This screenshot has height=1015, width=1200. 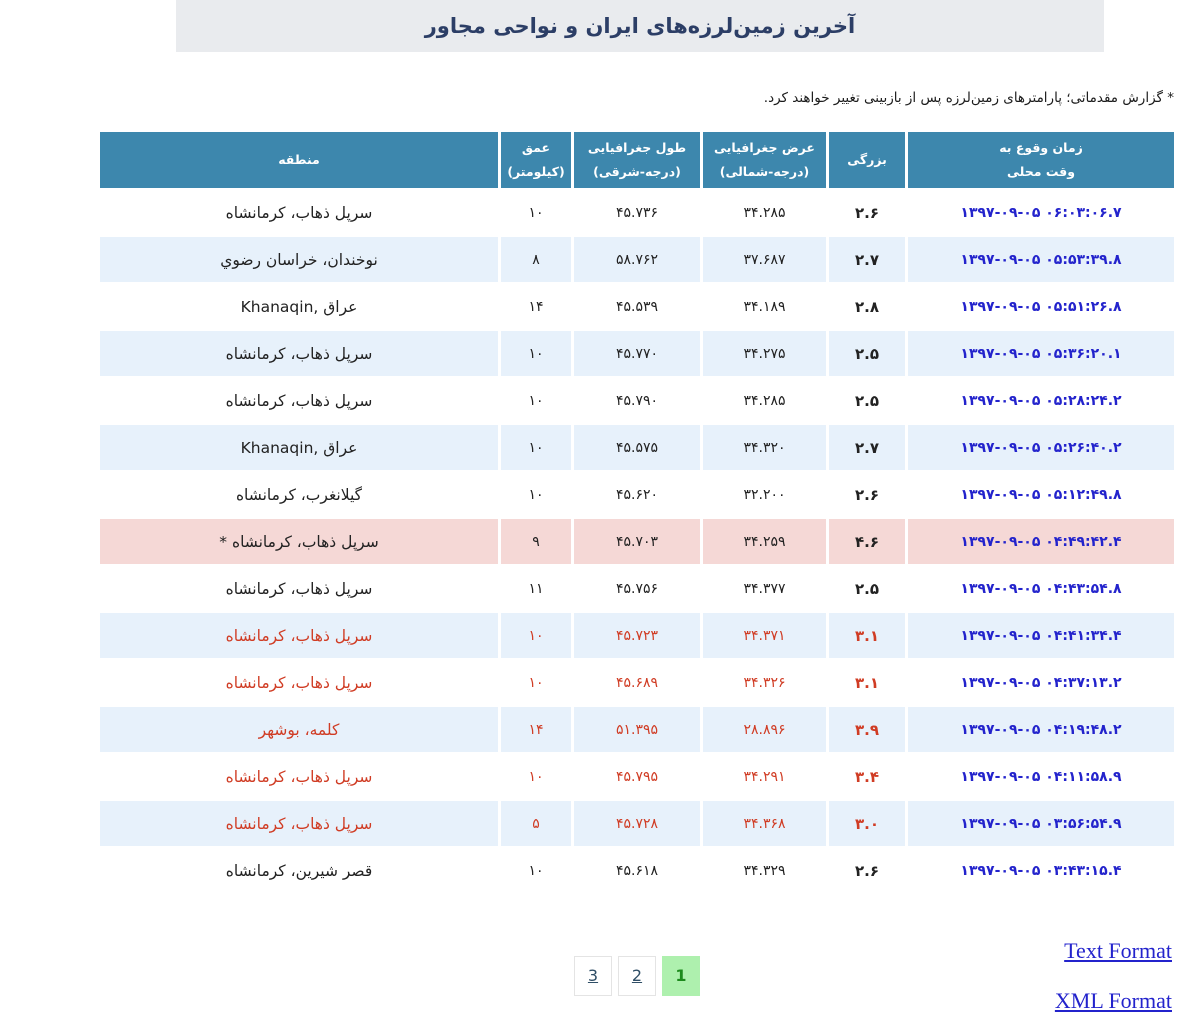 What do you see at coordinates (764, 870) in the screenshot?
I see `event-latitude: ۳۴.۳۲۹` at bounding box center [764, 870].